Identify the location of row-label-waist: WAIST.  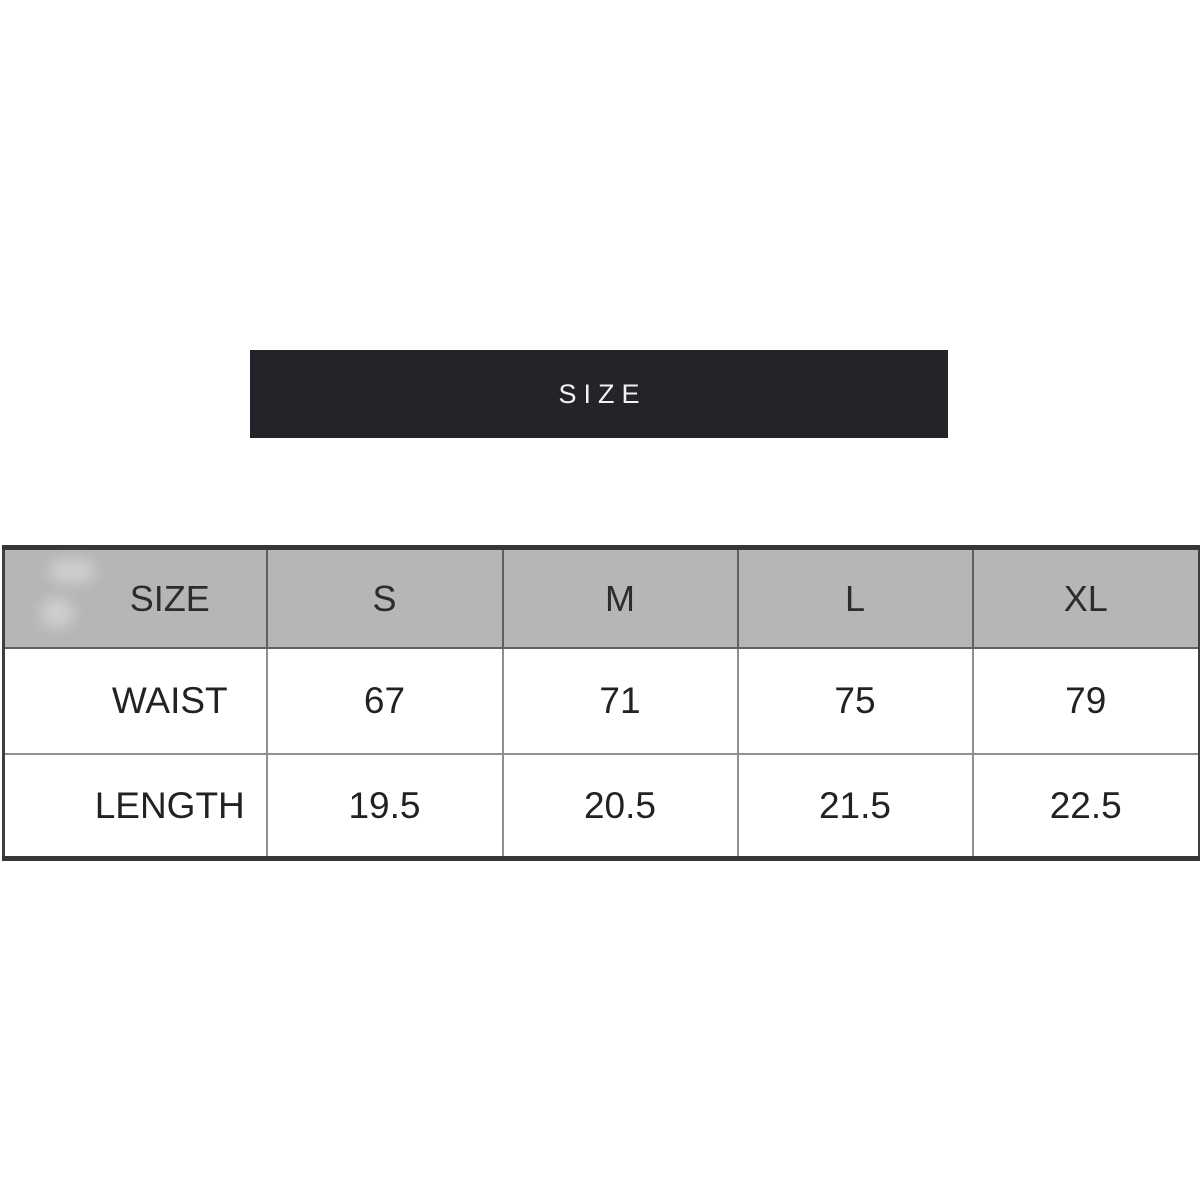
(135, 701).